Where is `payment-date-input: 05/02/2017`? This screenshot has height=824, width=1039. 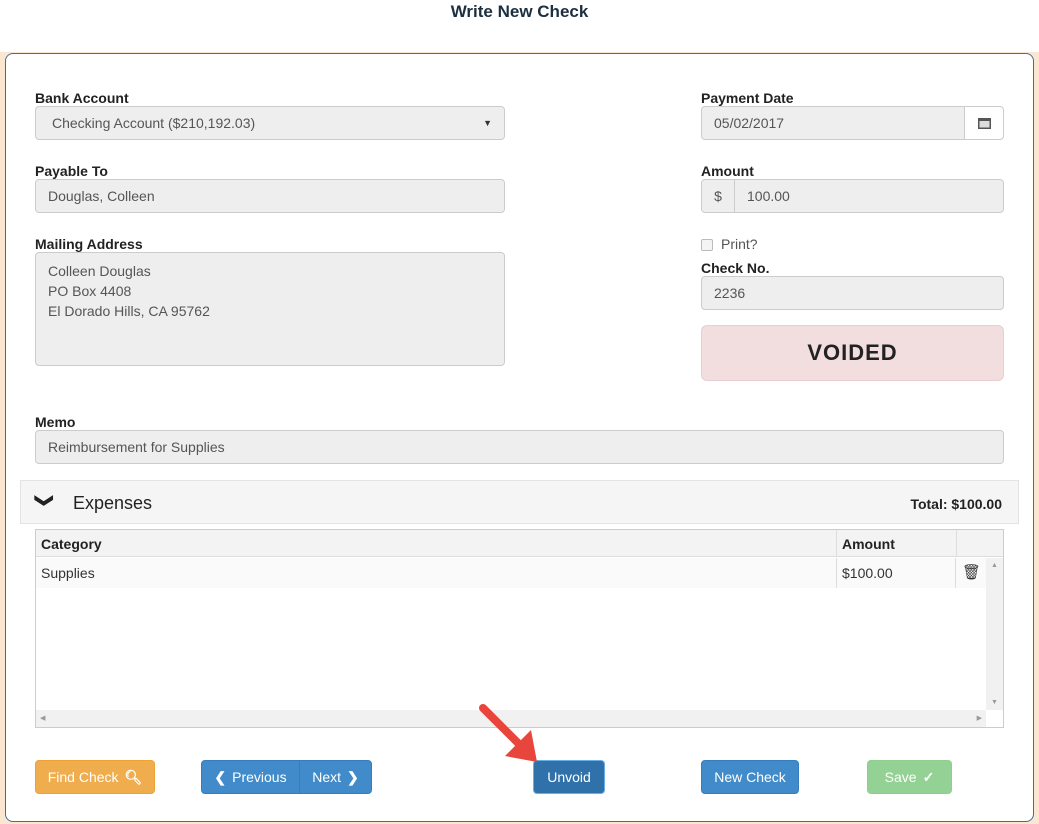 payment-date-input: 05/02/2017 is located at coordinates (833, 123).